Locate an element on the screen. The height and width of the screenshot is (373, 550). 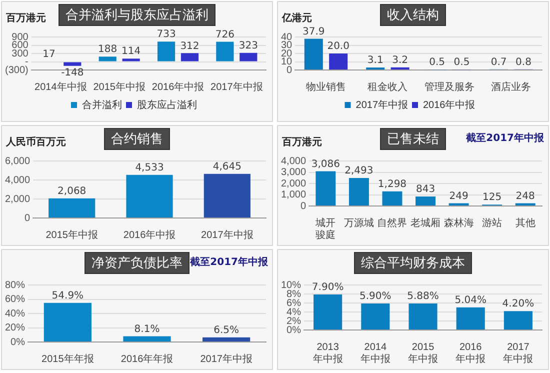
data-label: 0.8 is located at coordinates (524, 62).